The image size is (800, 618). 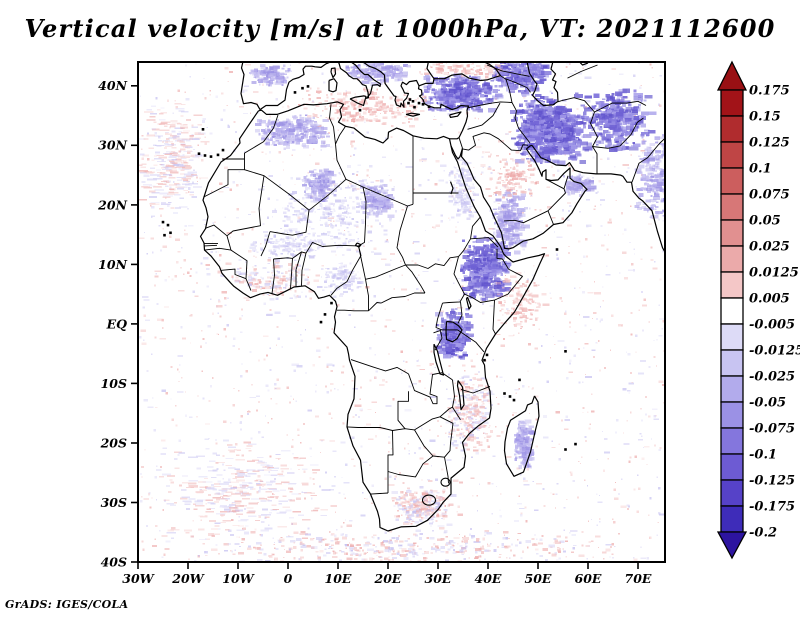 I want to click on colorbar-label: -0.075, so click(x=772, y=429).